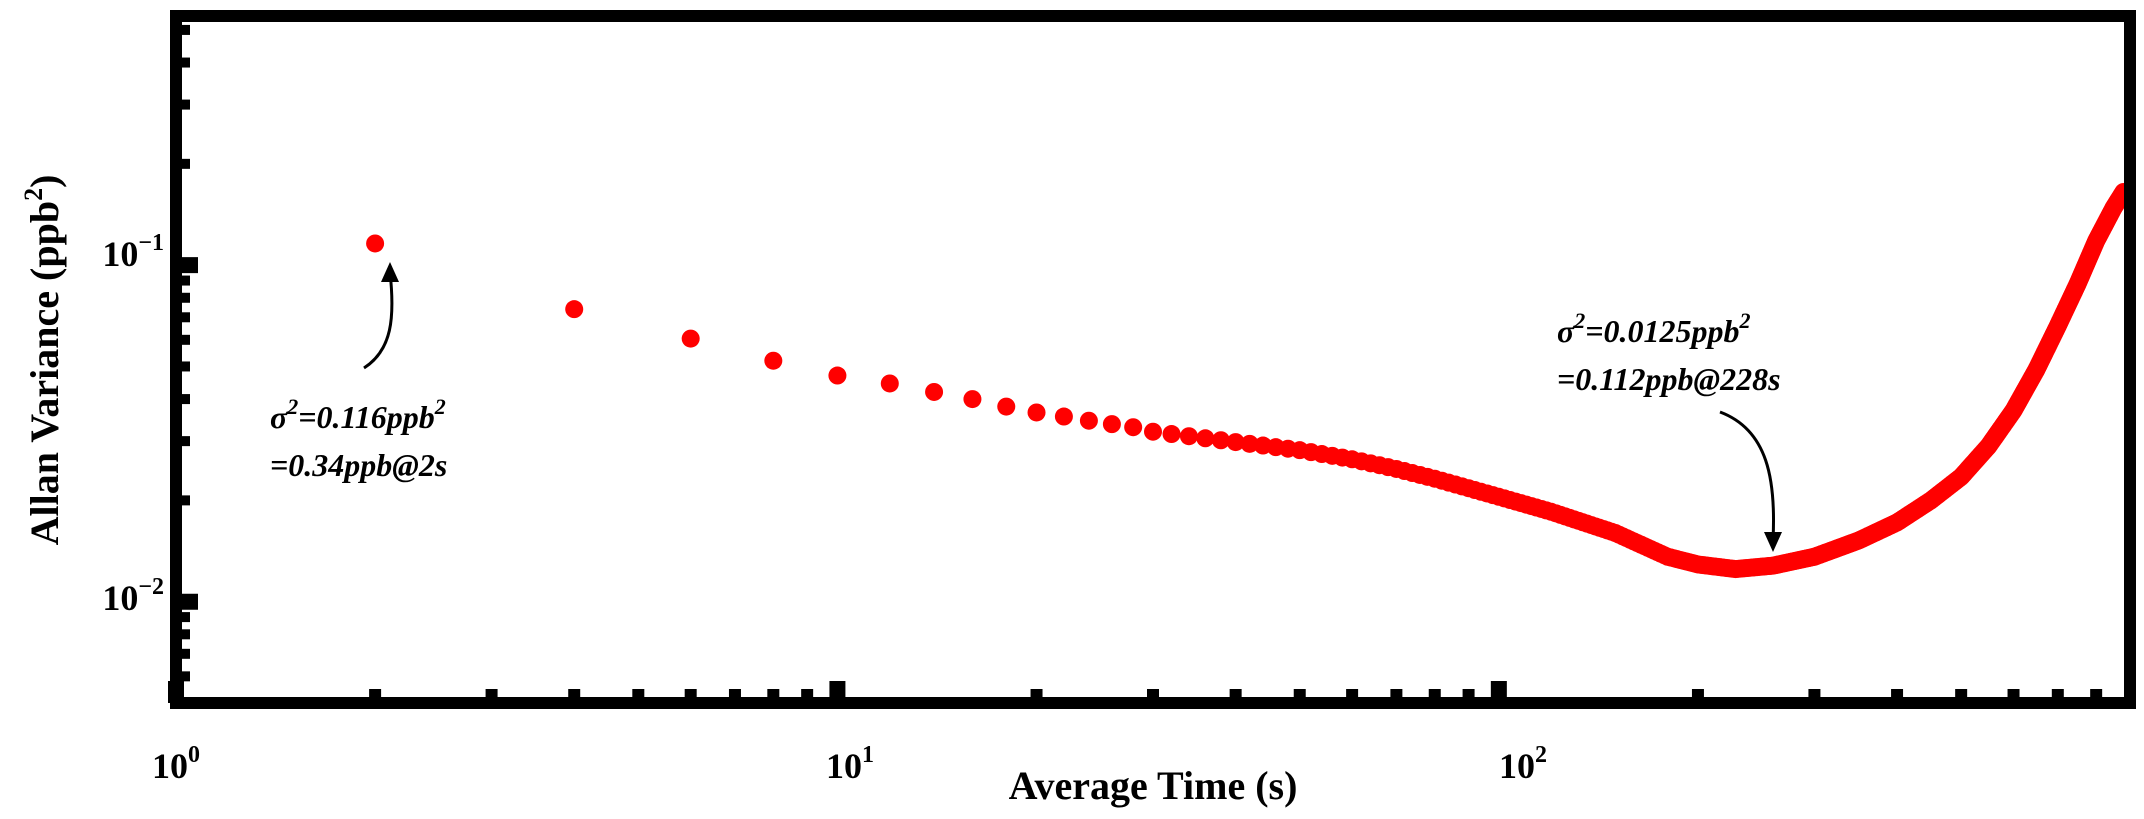  I want to click on y-tick-label-1: 10⁻², so click(133, 596).